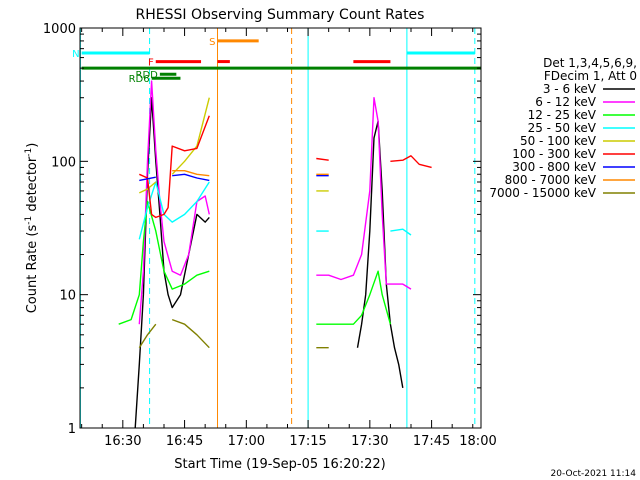 The height and width of the screenshot is (480, 640). Describe the element at coordinates (551, 180) in the screenshot. I see `legend-label-7: 800 - 7000 keV` at that location.